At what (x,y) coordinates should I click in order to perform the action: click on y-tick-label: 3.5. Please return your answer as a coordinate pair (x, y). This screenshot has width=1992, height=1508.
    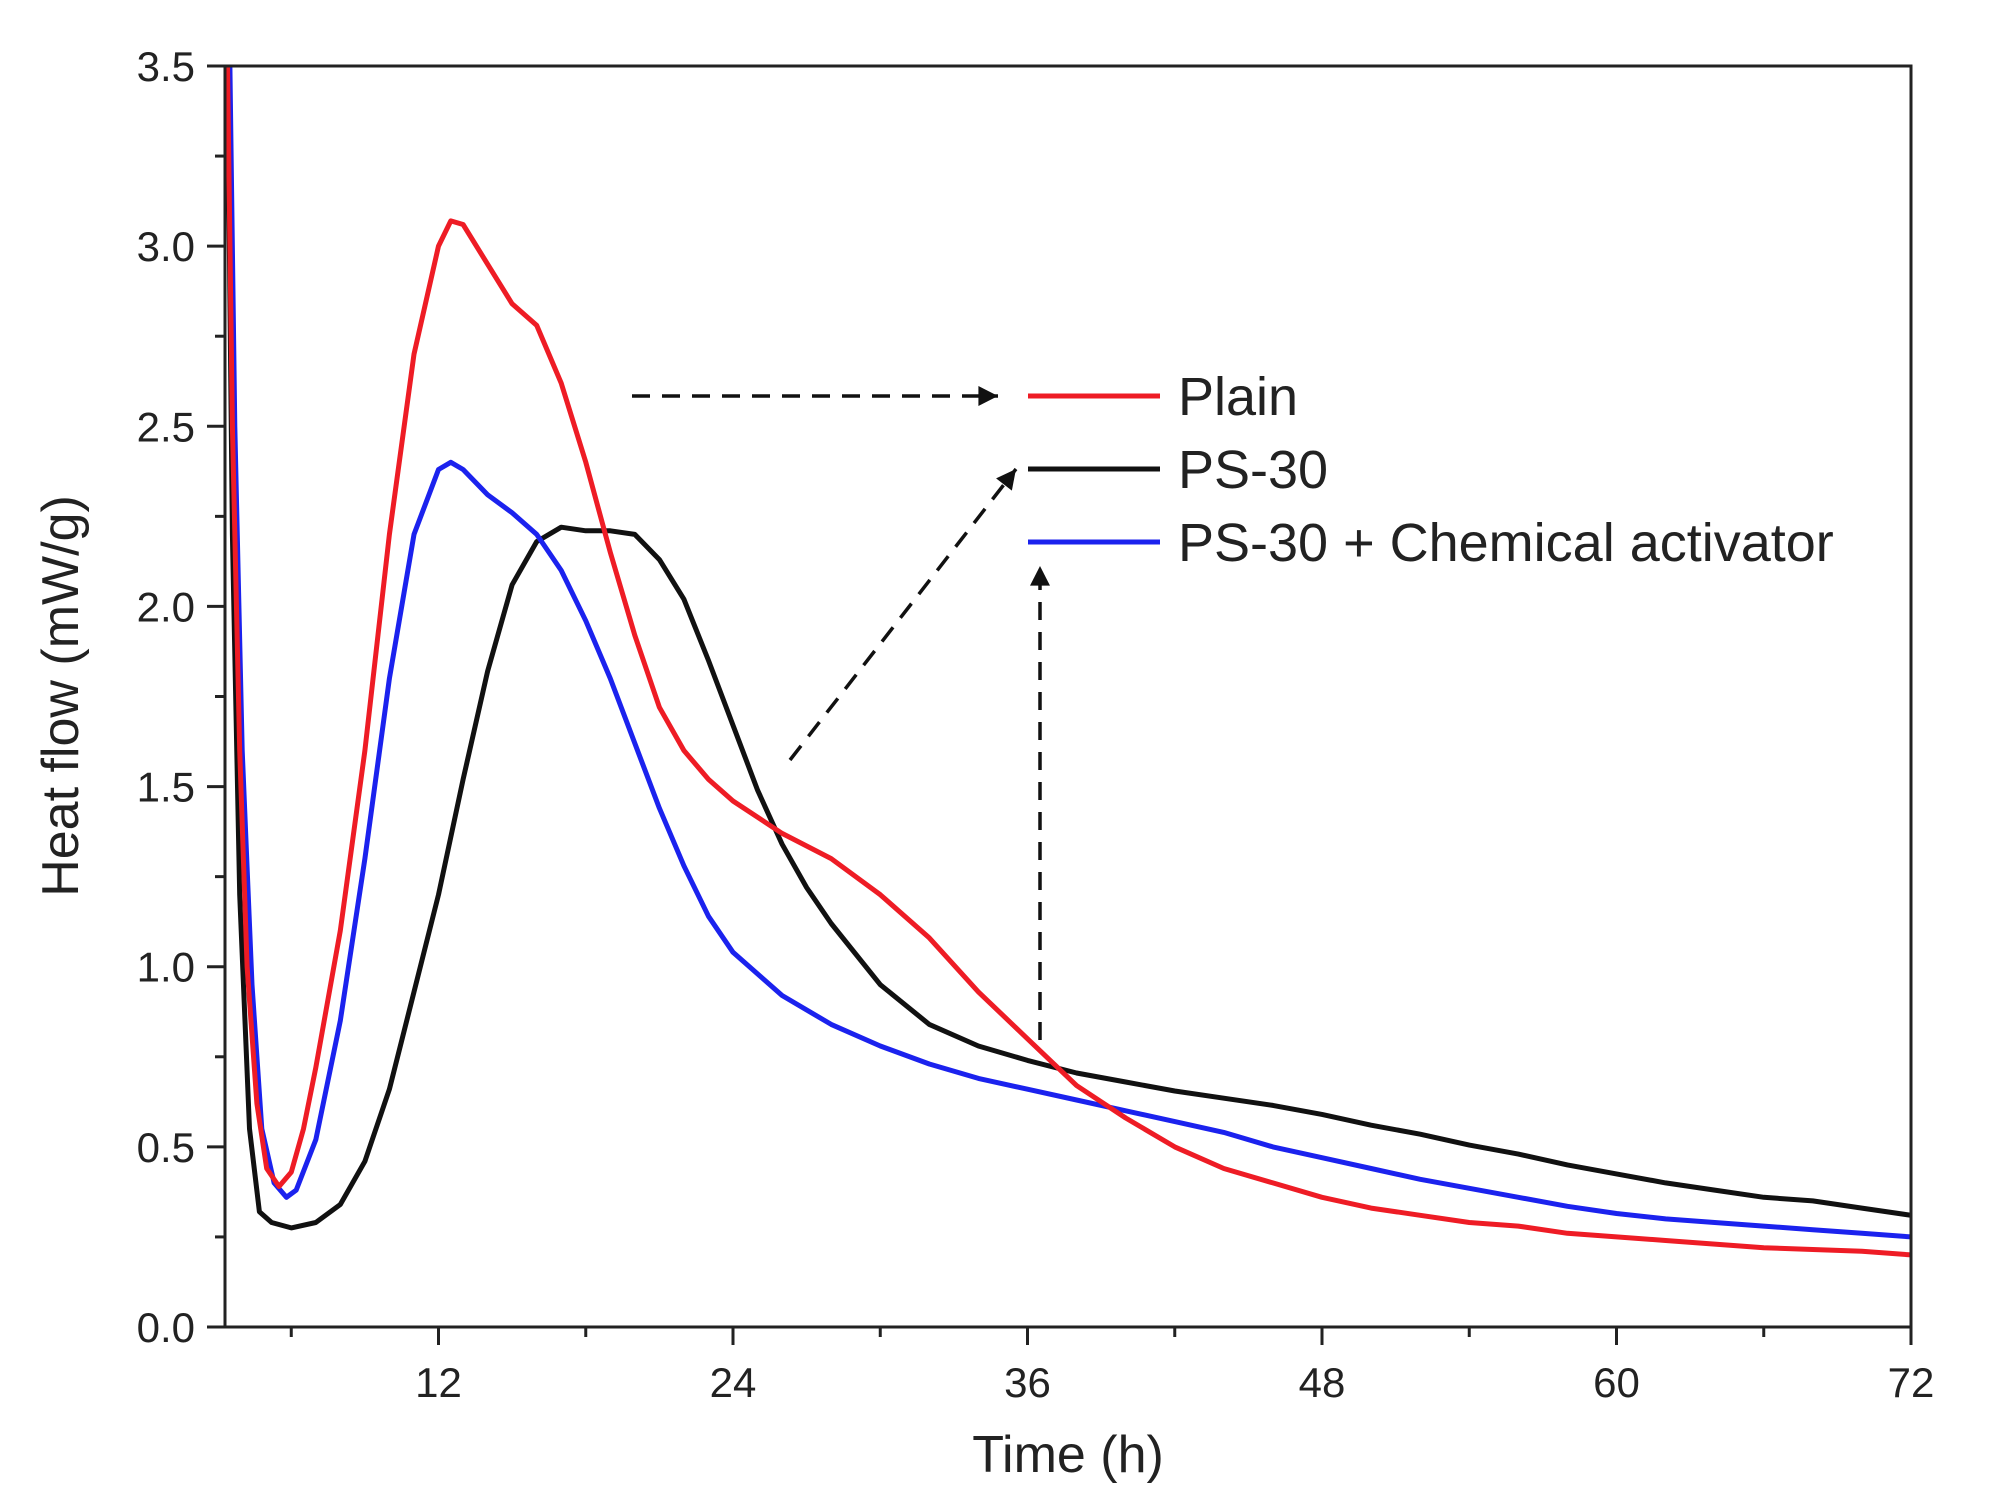
    Looking at the image, I should click on (166, 66).